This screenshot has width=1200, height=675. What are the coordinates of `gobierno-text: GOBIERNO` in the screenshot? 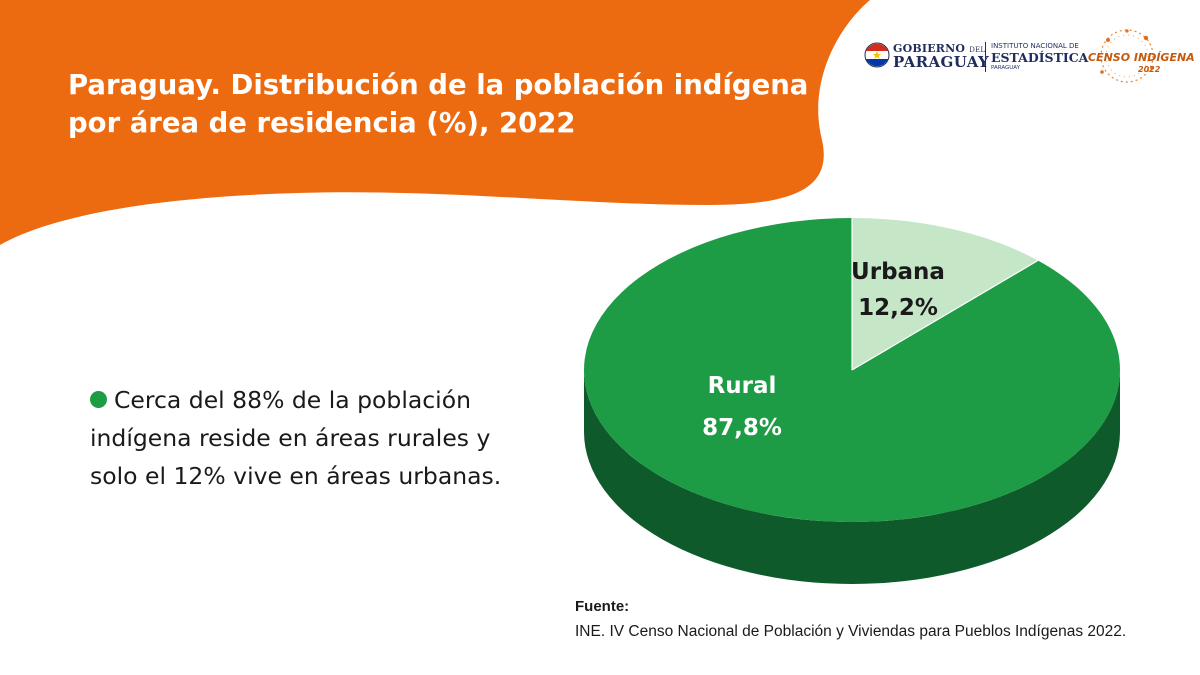 It's located at (929, 48).